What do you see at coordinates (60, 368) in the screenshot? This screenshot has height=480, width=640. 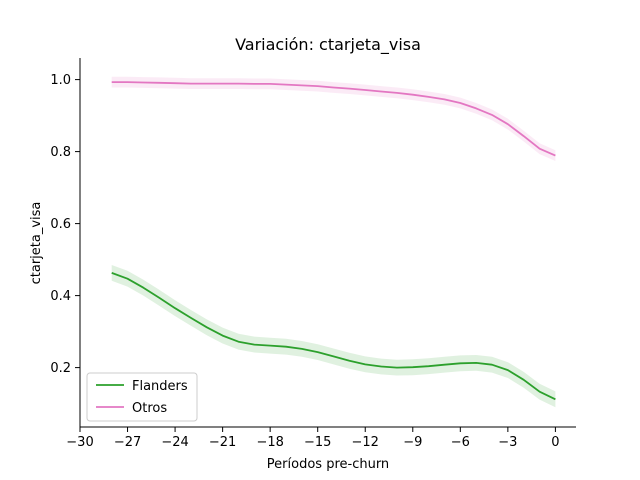 I see `y-tick-label: 0.2` at bounding box center [60, 368].